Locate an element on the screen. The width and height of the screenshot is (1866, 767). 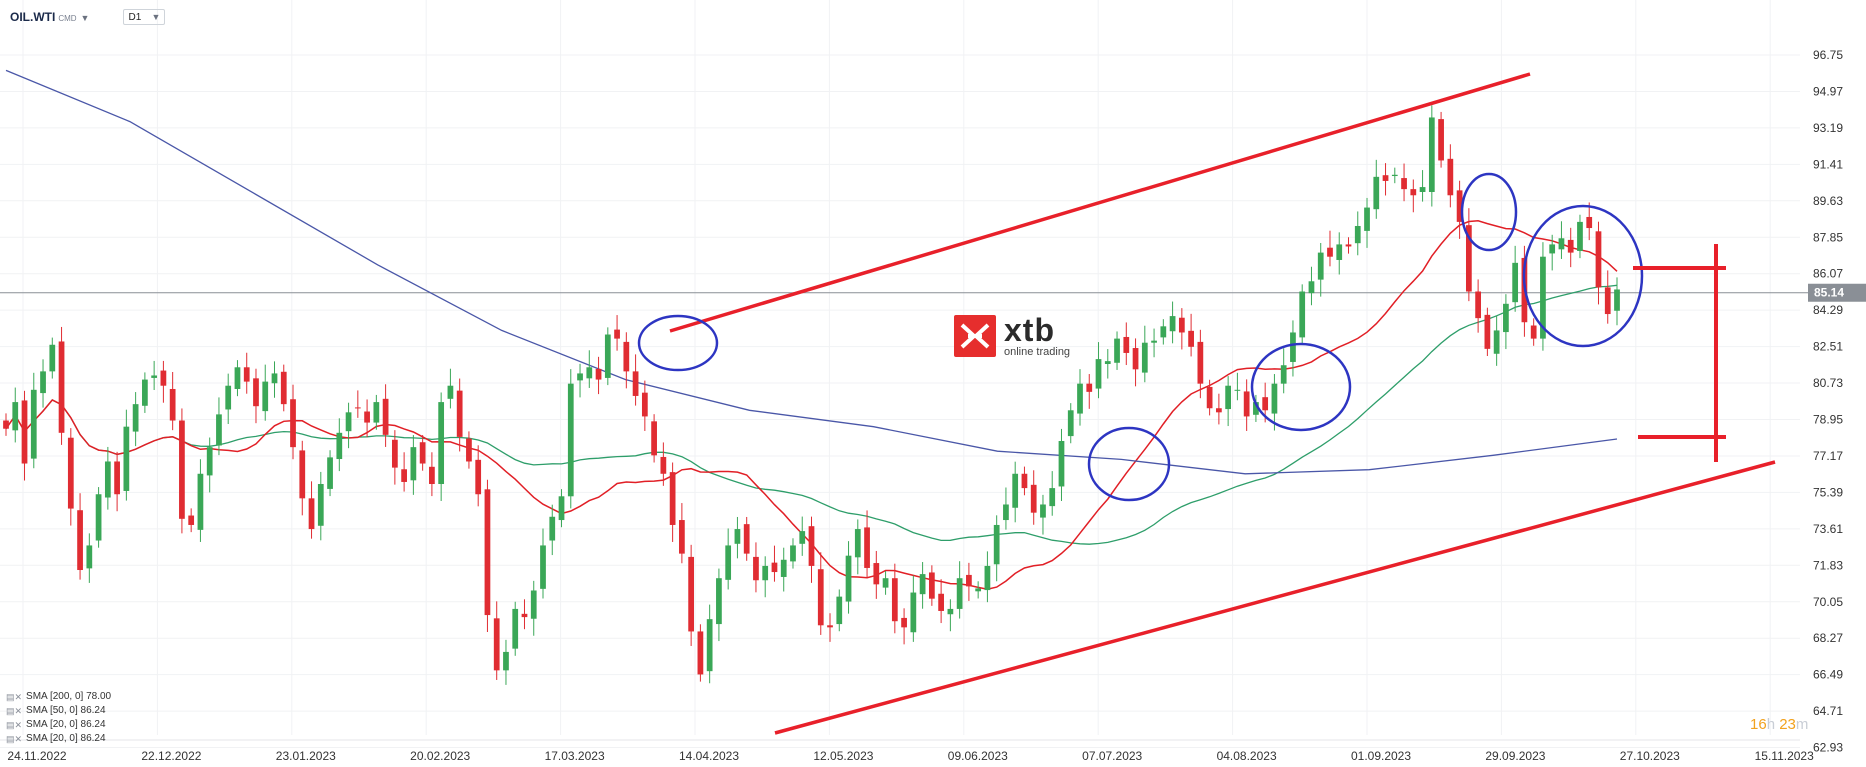
logo-tagline: online trading is located at coordinates (1037, 352).